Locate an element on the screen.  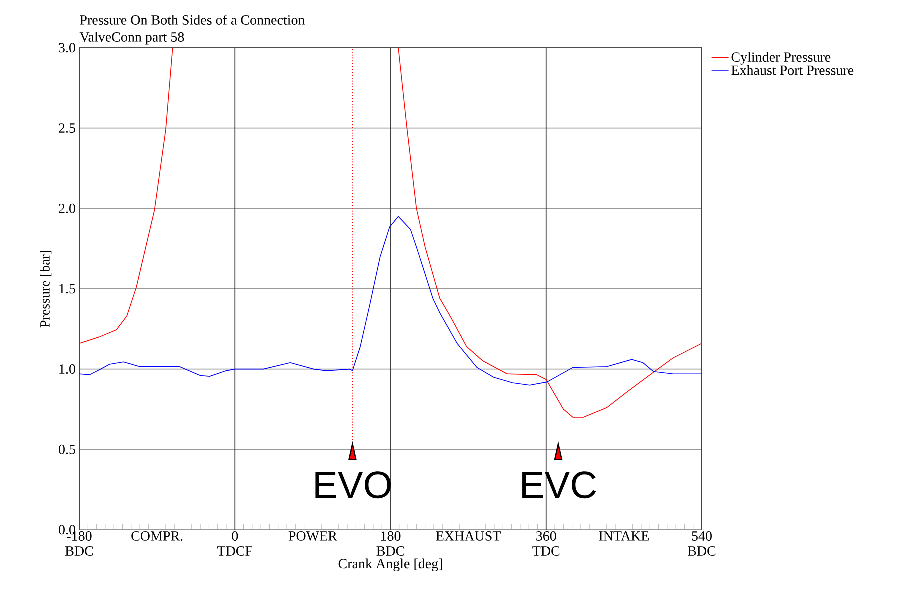
y-tick-label: 2.5 is located at coordinates (67, 129).